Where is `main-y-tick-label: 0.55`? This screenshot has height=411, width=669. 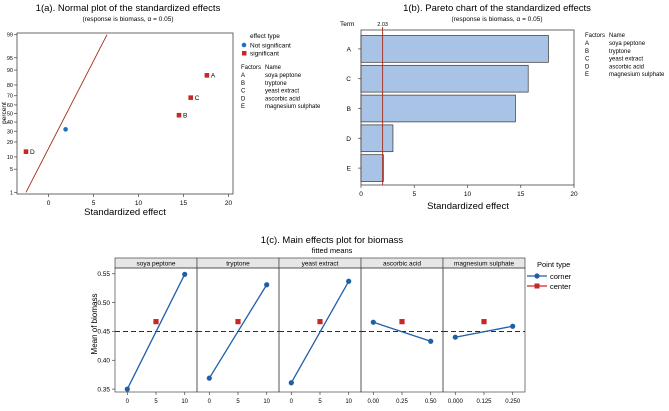 main-y-tick-label: 0.55 is located at coordinates (103, 274).